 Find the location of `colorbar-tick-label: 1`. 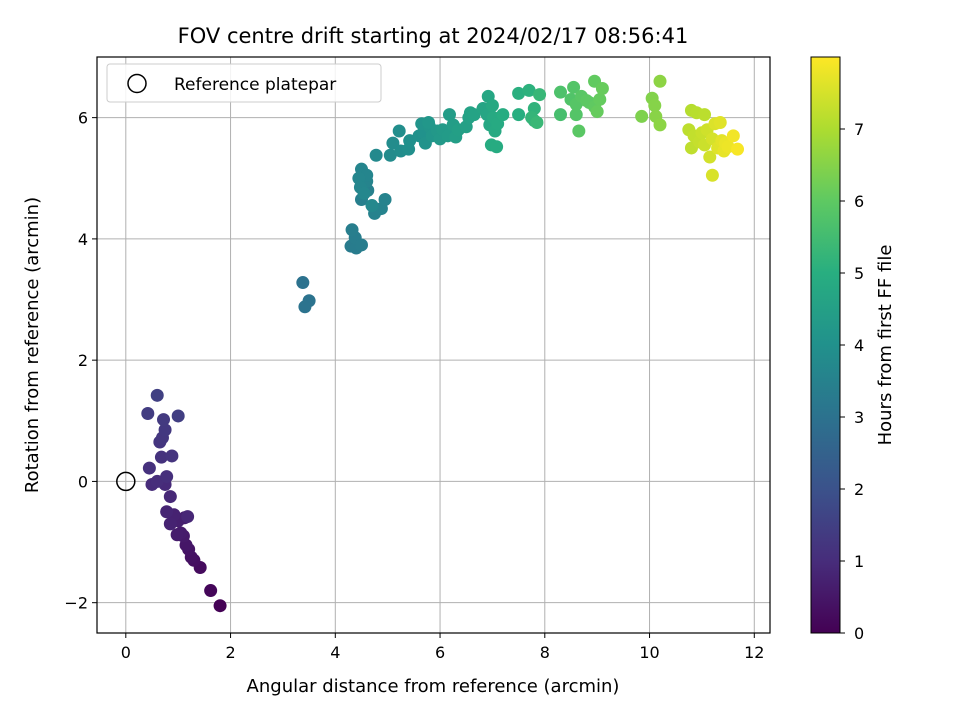

colorbar-tick-label: 1 is located at coordinates (859, 561).